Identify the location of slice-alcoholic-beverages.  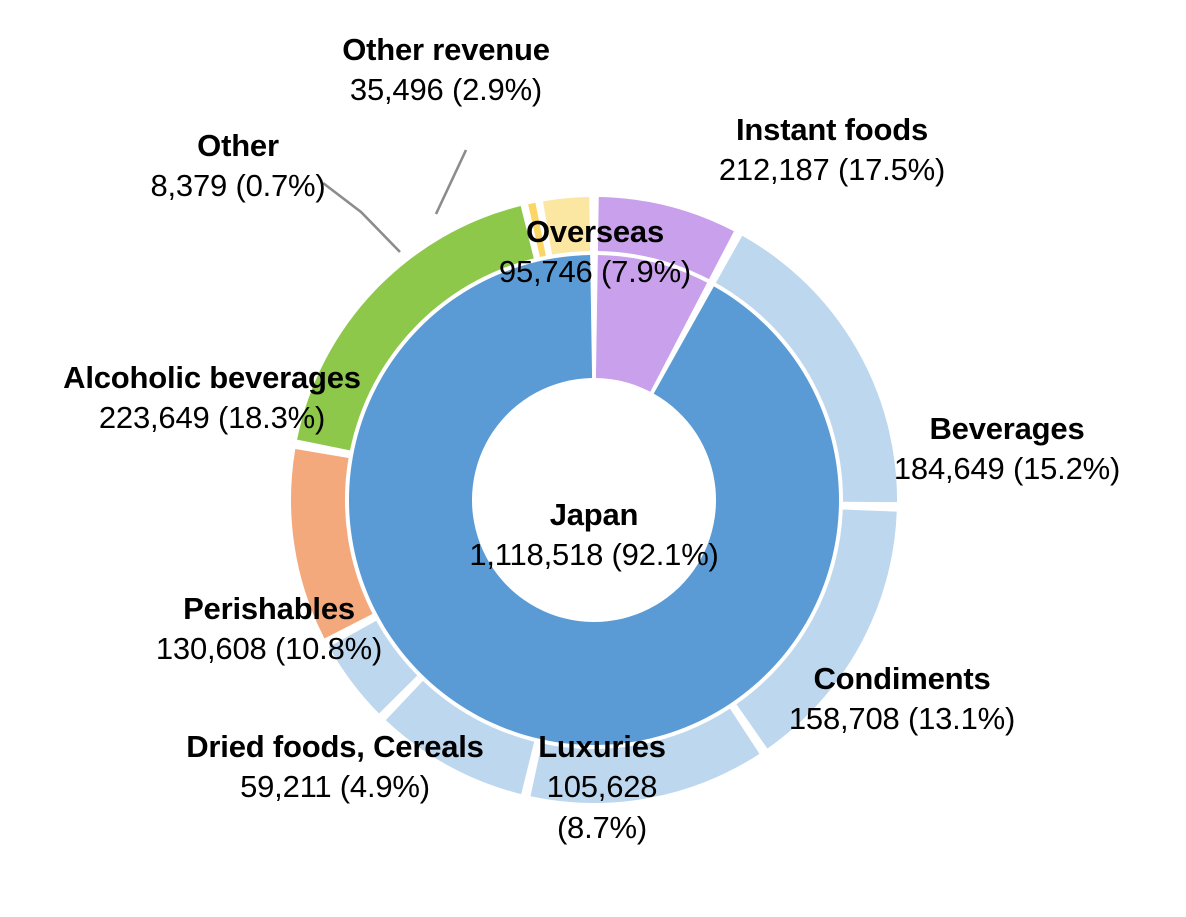
(415, 328).